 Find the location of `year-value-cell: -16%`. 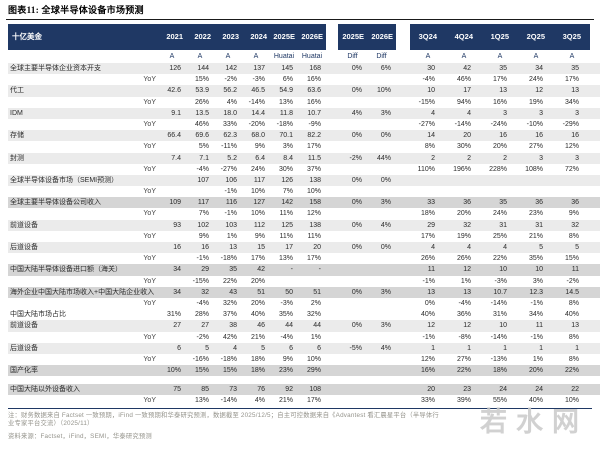

year-value-cell: -16% is located at coordinates (200, 359).